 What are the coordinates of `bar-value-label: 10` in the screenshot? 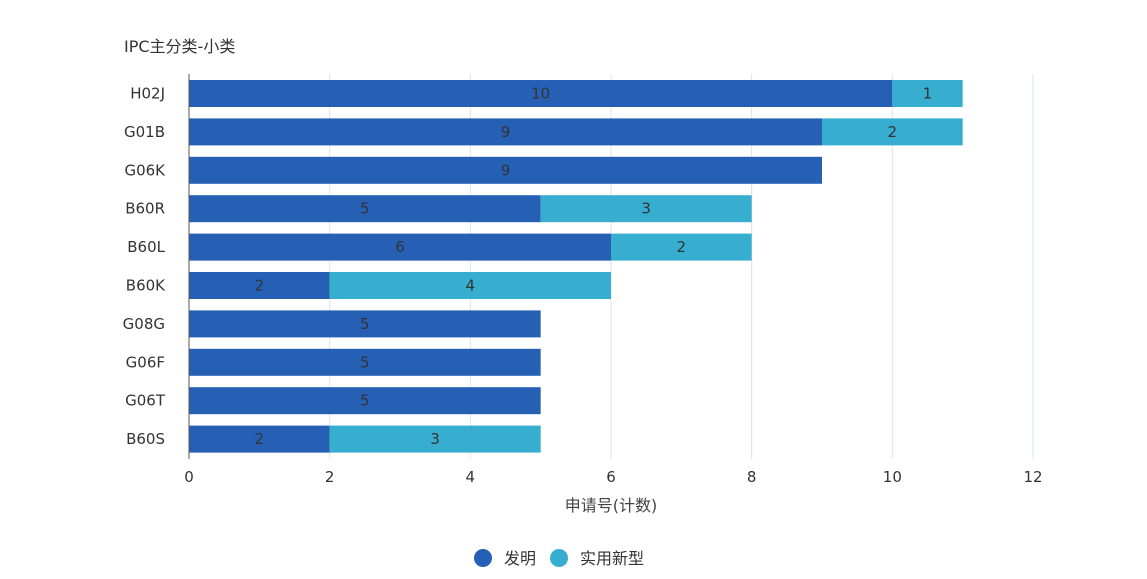 It's located at (540, 94).